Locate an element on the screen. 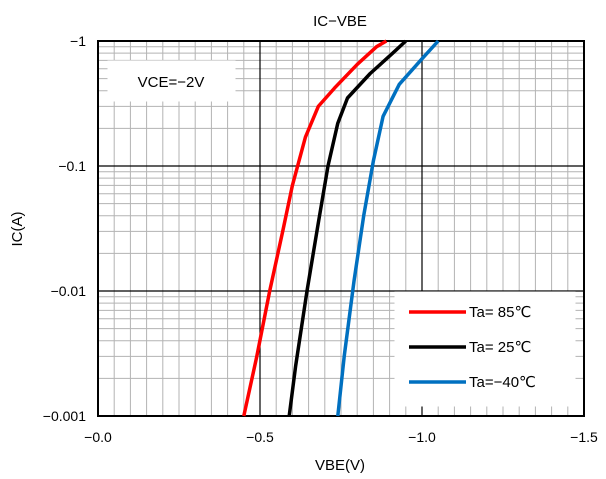  legend-label: Ta=−40℃ is located at coordinates (502, 382).